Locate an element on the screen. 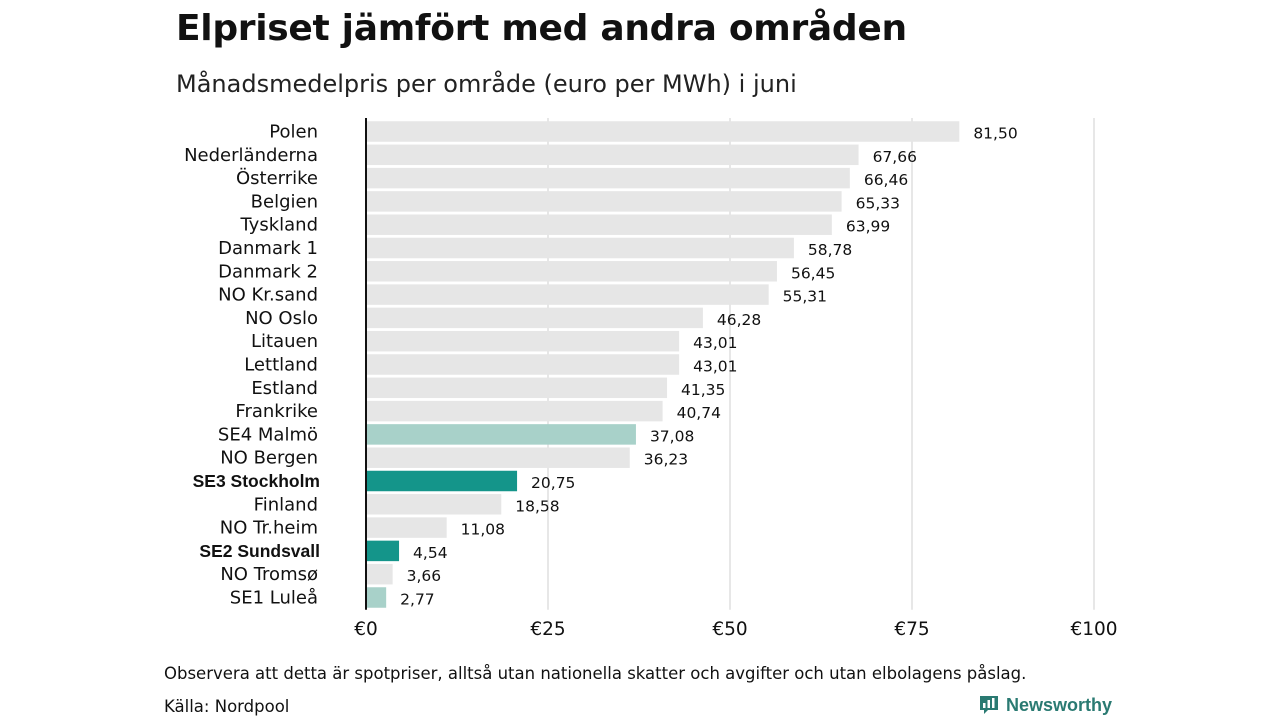 The image size is (1280, 720). x-tick-label: €50 is located at coordinates (729, 629).